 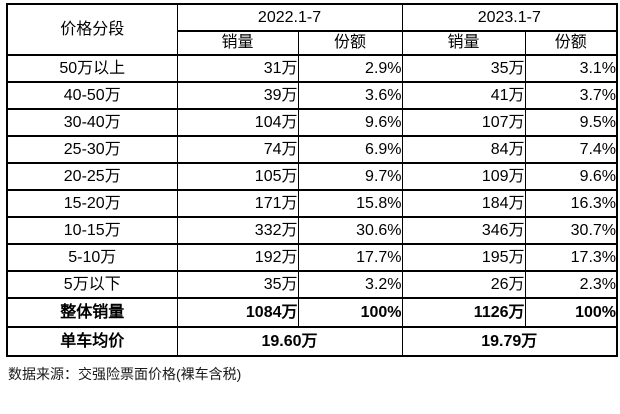 I want to click on share-2022-cell: 17.7%, so click(x=350, y=257).